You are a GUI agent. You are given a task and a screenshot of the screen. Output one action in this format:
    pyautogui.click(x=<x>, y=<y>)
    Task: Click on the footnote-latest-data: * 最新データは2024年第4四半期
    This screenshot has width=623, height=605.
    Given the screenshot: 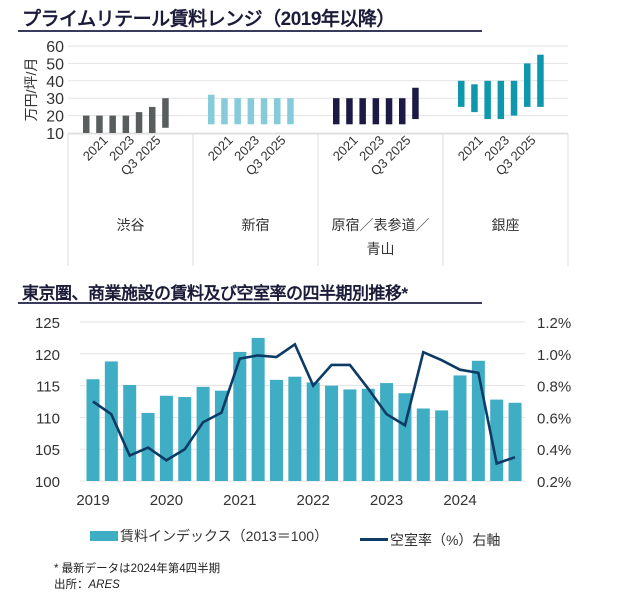 What is the action you would take?
    pyautogui.click(x=137, y=569)
    